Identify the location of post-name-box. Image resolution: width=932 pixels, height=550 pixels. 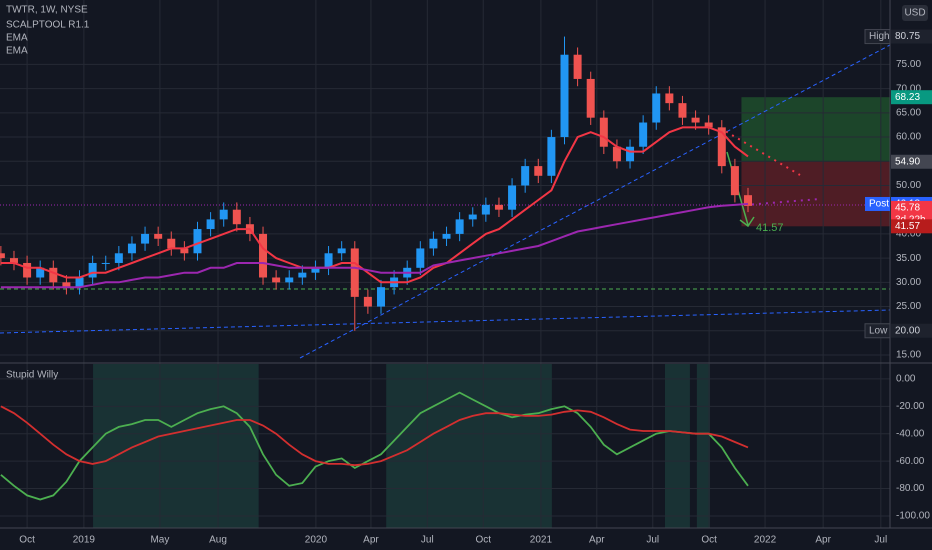
(877, 203).